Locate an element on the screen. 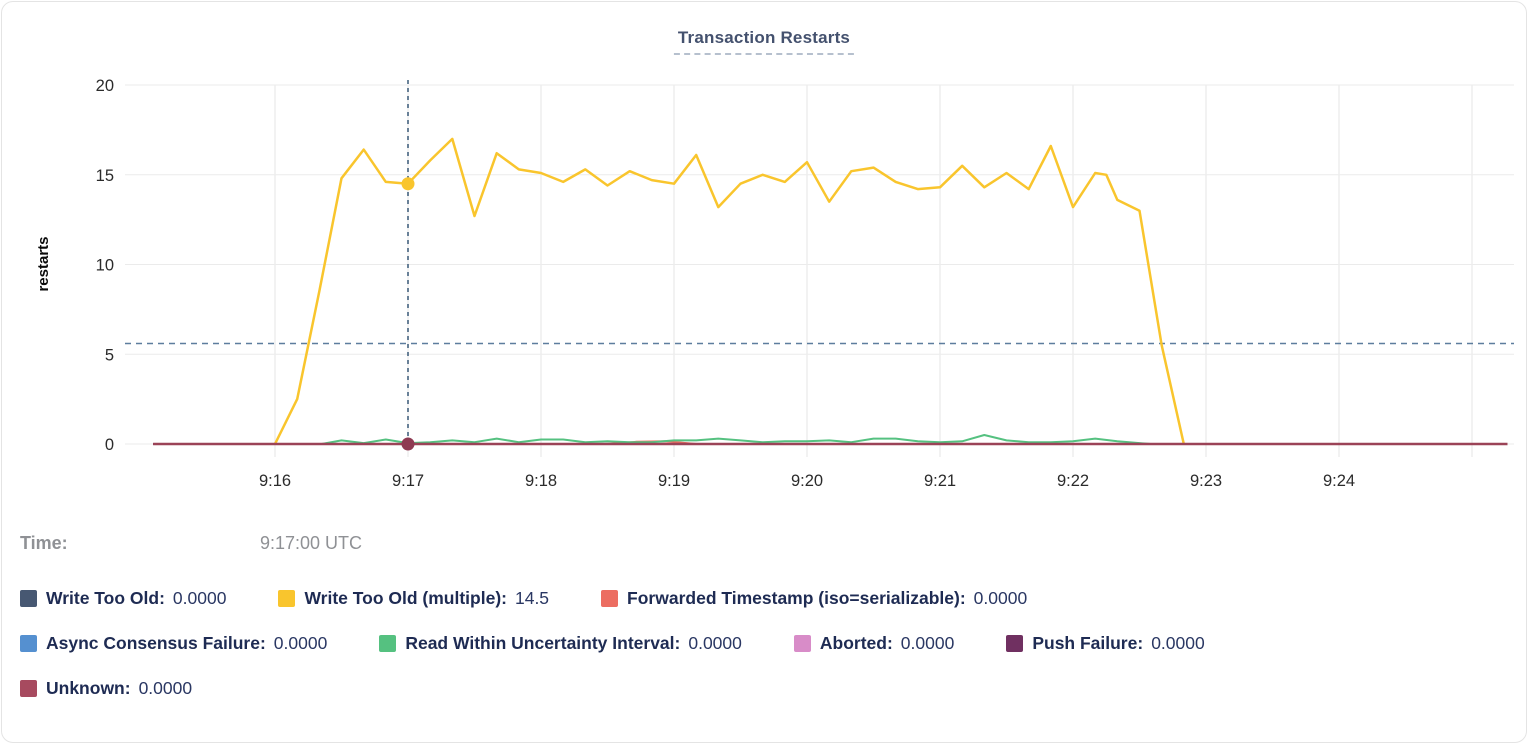 This screenshot has width=1528, height=745. x-tick-label: 9:20 is located at coordinates (807, 481).